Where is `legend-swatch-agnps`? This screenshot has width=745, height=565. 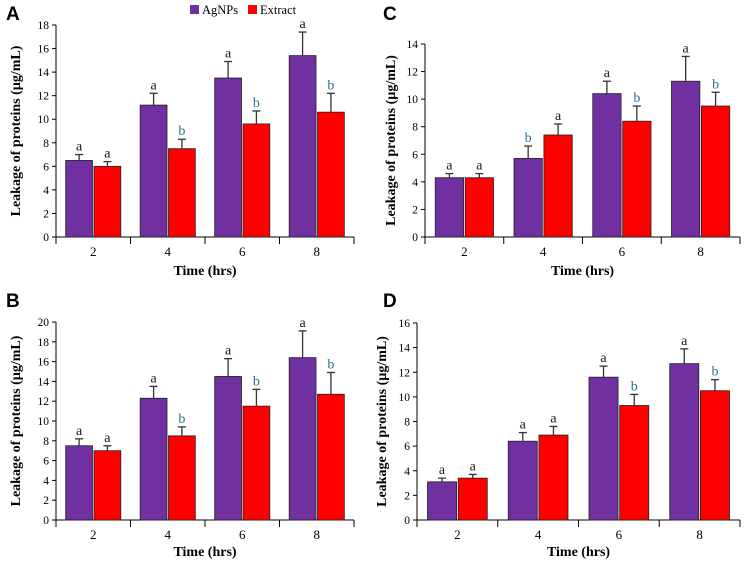
legend-swatch-agnps is located at coordinates (194, 9).